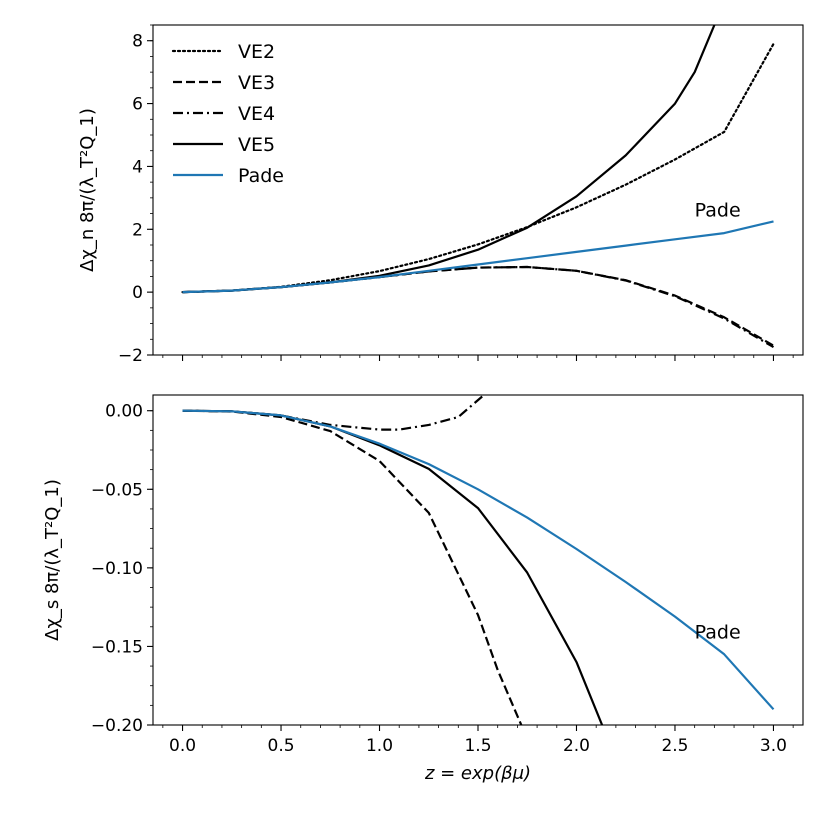 The height and width of the screenshot is (830, 830). What do you see at coordinates (130, 356) in the screenshot?
I see `y-tick-label: −2` at bounding box center [130, 356].